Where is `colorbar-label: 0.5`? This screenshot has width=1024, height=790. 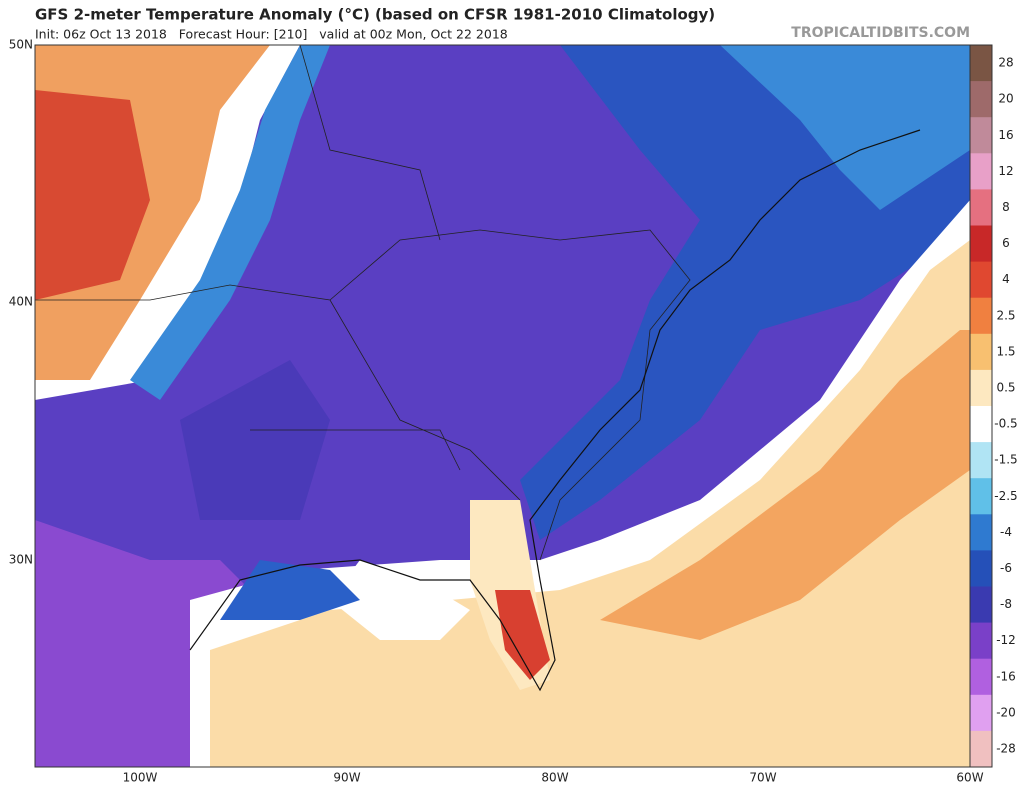 colorbar-label: 0.5 is located at coordinates (1005, 387).